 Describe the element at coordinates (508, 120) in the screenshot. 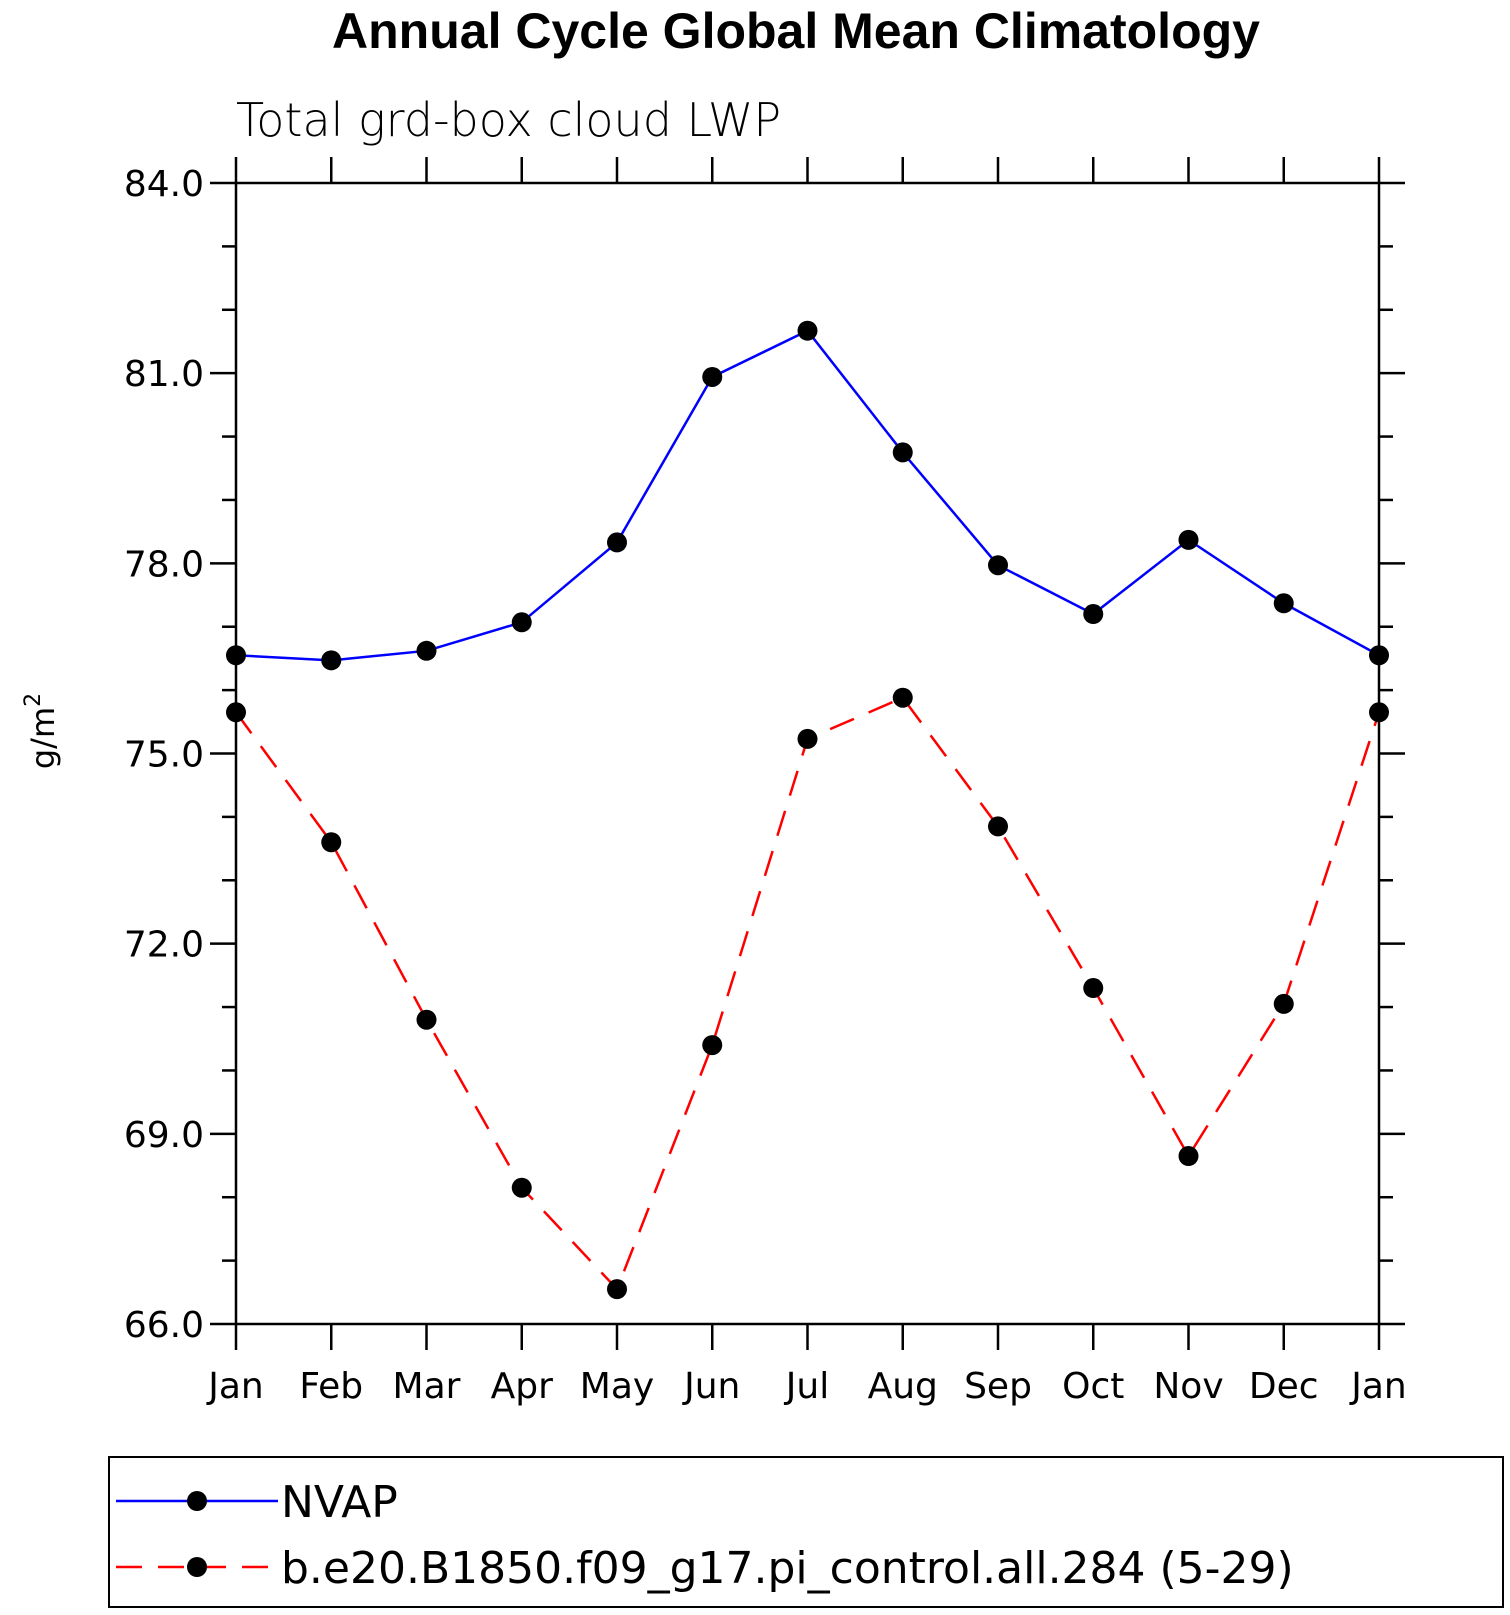

I see `chart-subtitle: Total grd-box cloud LWP` at that location.